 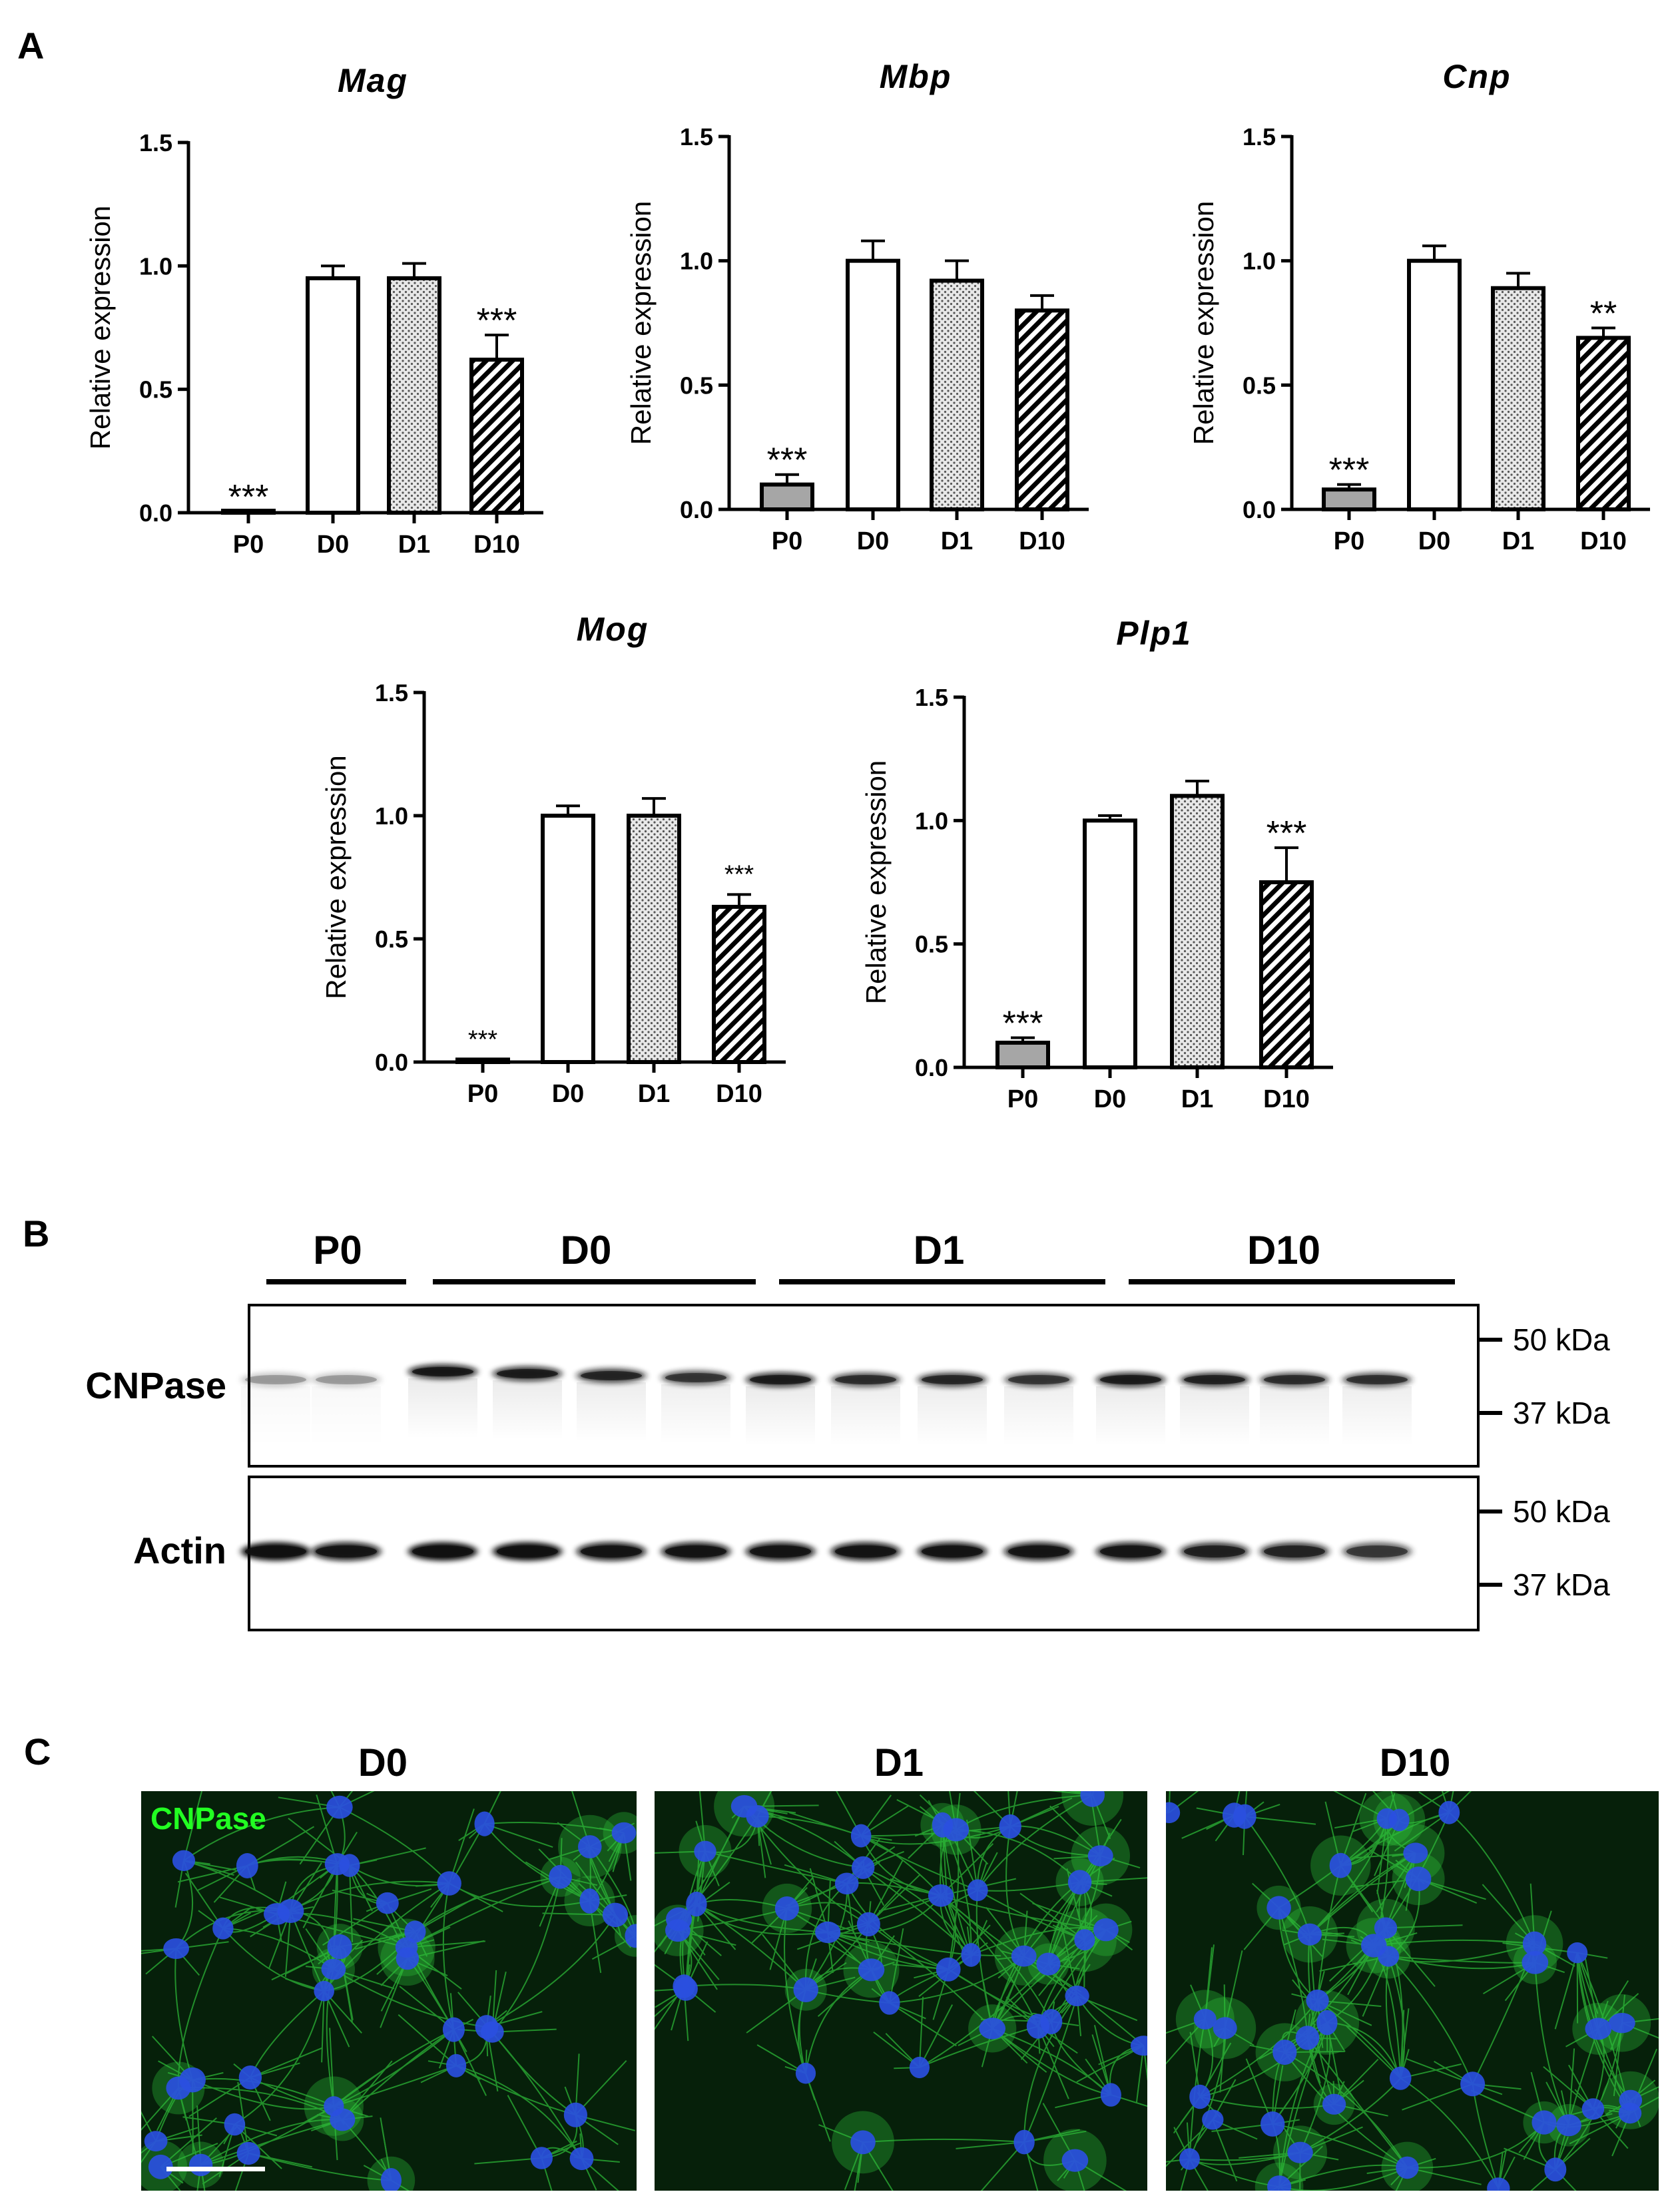 What do you see at coordinates (1415, 1762) in the screenshot?
I see `micro-title-d10: D10` at bounding box center [1415, 1762].